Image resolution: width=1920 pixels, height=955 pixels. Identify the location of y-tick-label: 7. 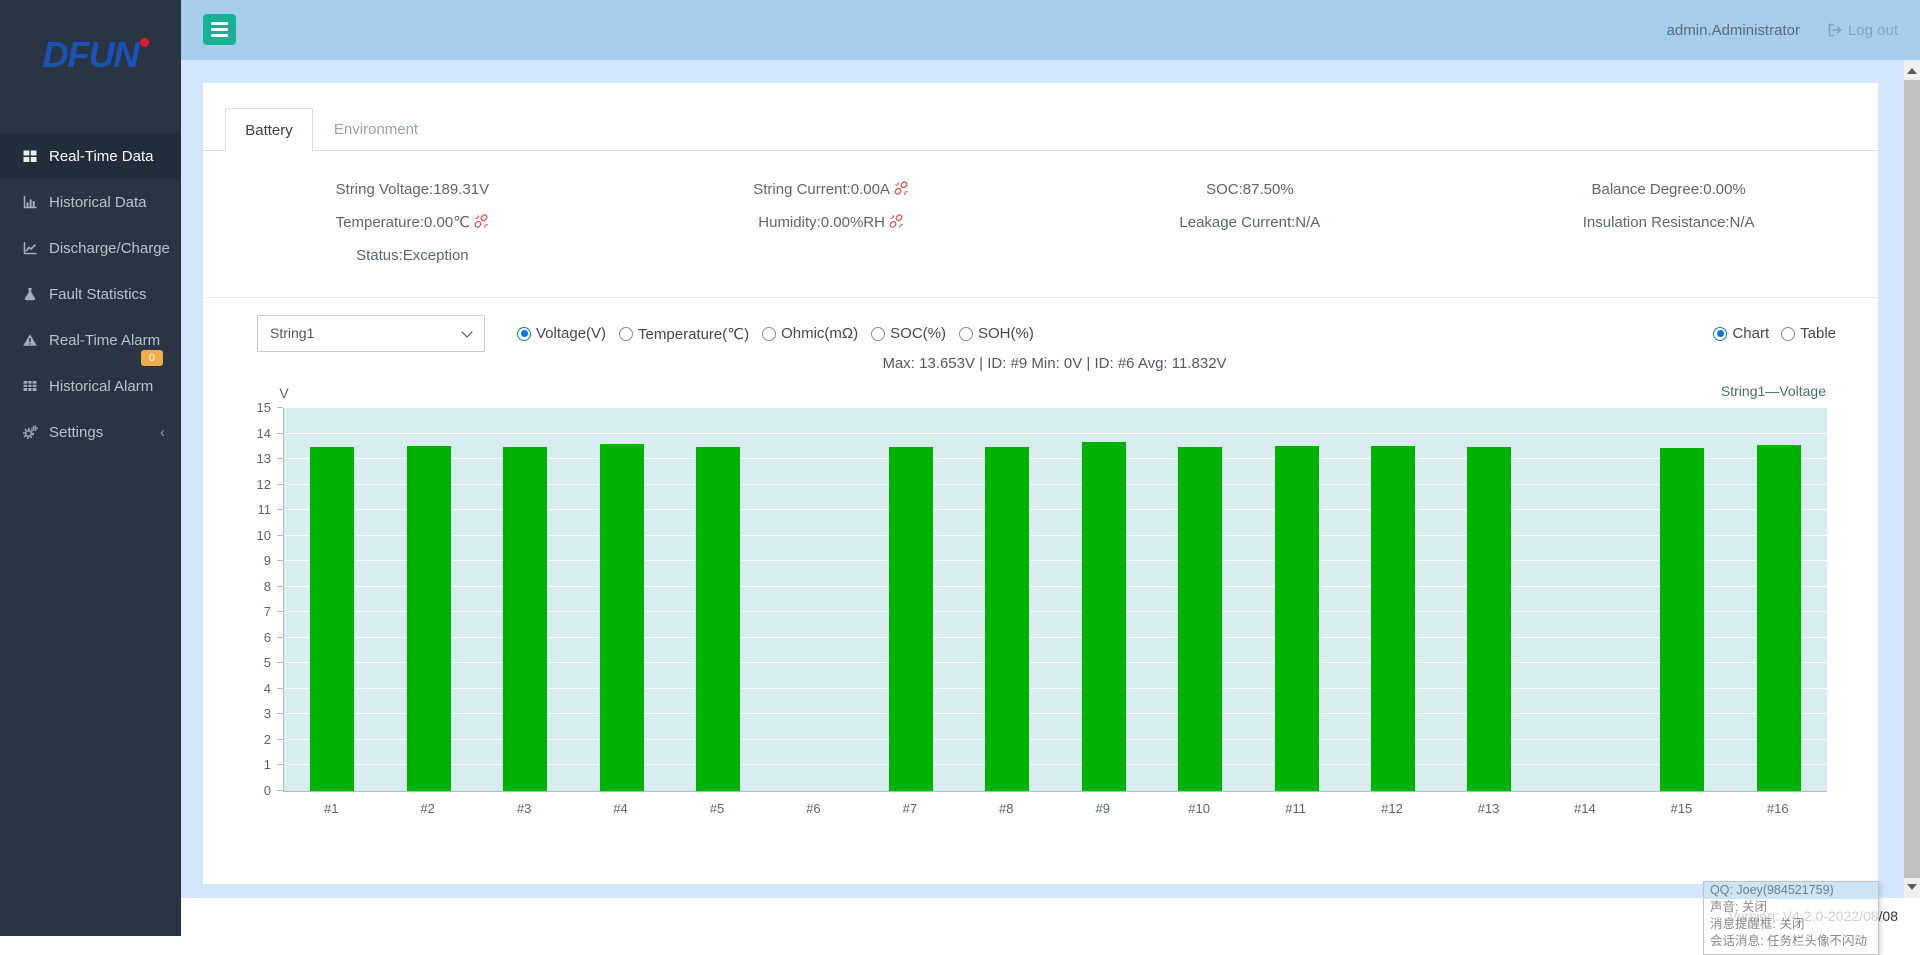
(267, 612).